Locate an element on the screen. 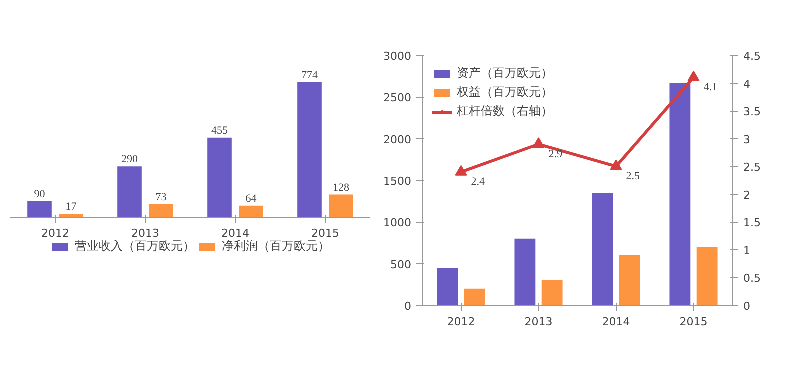 The width and height of the screenshot is (800, 365). y2-tick-label: 3.5 is located at coordinates (752, 112).